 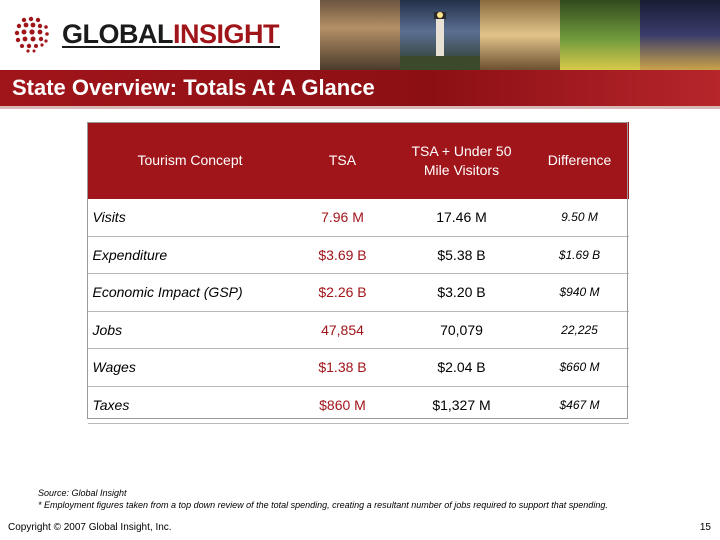 I want to click on globe-logo-icon, so click(x=31, y=34).